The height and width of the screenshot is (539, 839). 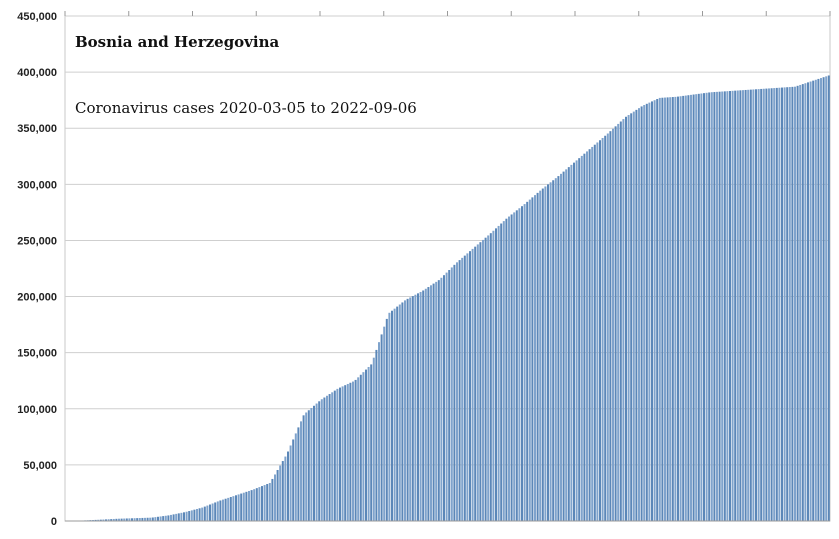 What do you see at coordinates (37, 17) in the screenshot?
I see `y-tick-label: 450,000` at bounding box center [37, 17].